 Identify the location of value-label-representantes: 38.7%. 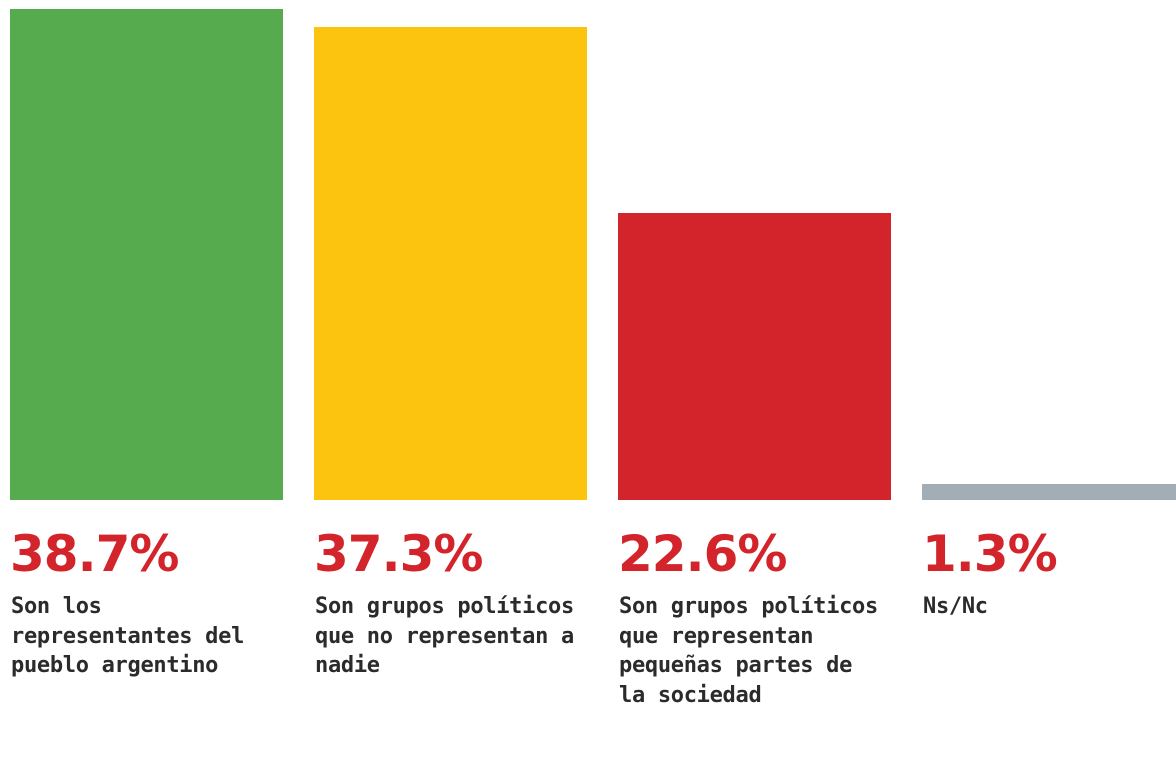
(94, 554).